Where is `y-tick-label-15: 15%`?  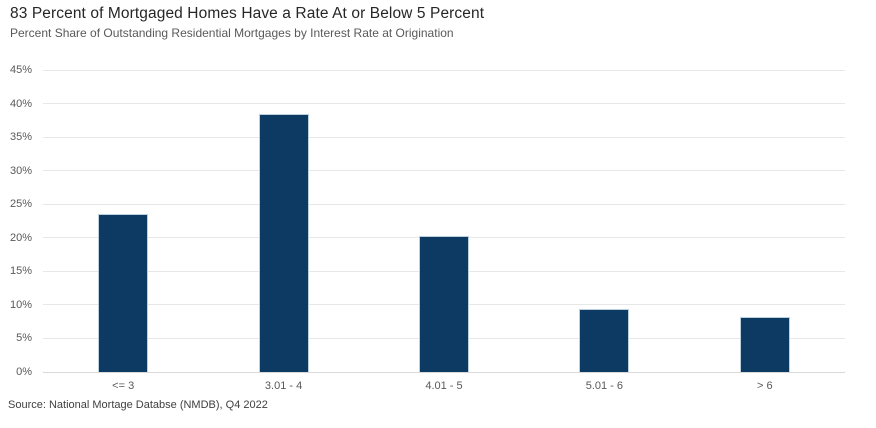
y-tick-label-15: 15% is located at coordinates (20, 271).